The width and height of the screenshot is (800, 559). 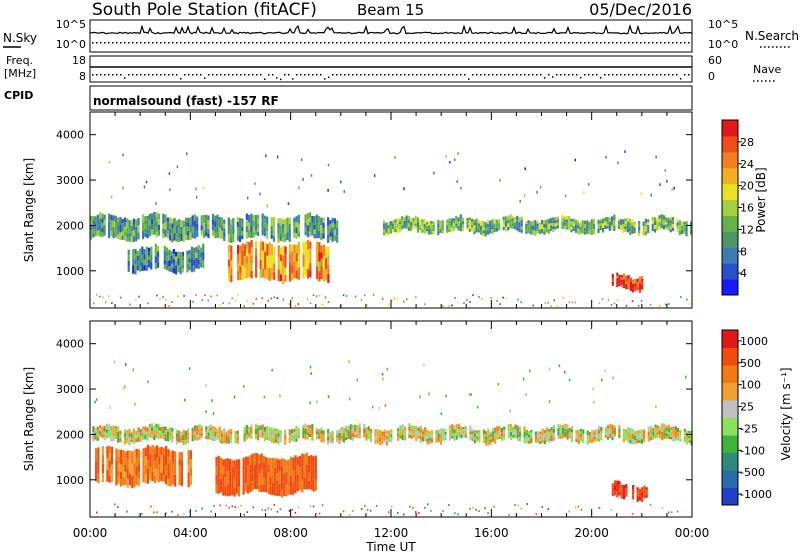 I want to click on freq-tick-bottom: 8, so click(x=82, y=76).